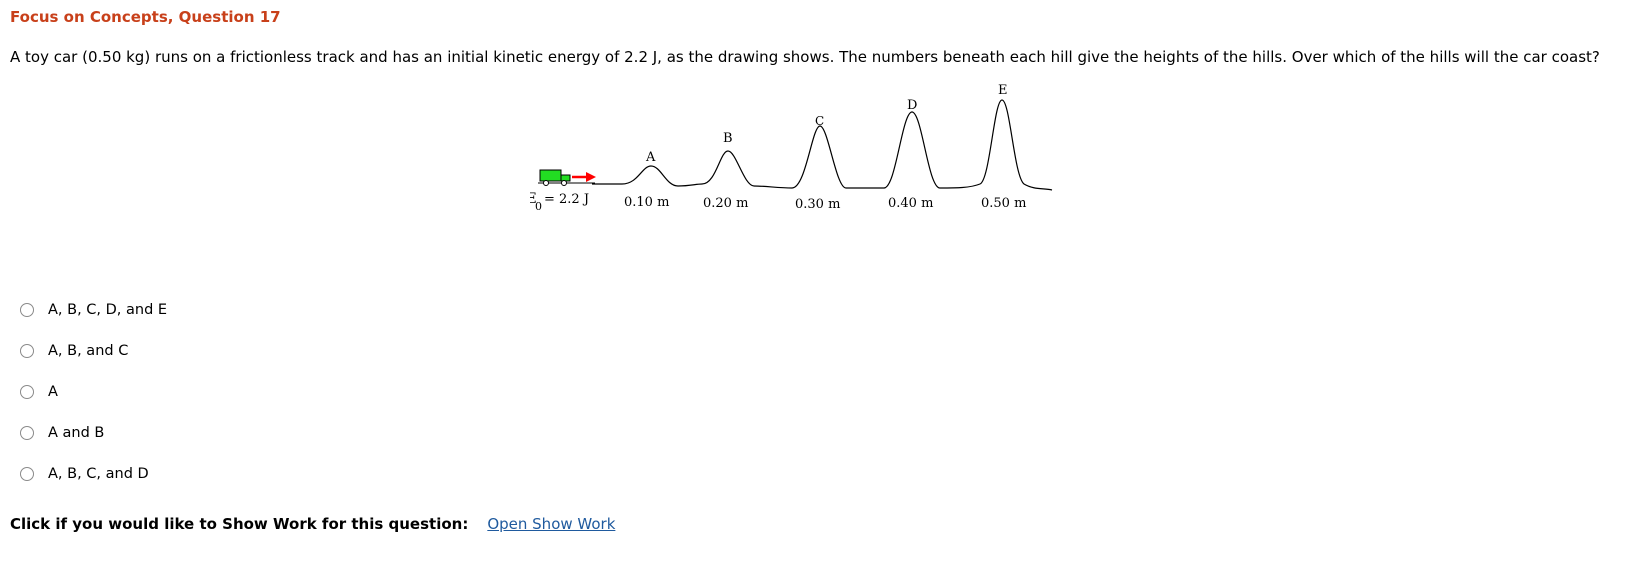 The image size is (1638, 568). What do you see at coordinates (93, 392) in the screenshot?
I see `answer-option-3: A` at bounding box center [93, 392].